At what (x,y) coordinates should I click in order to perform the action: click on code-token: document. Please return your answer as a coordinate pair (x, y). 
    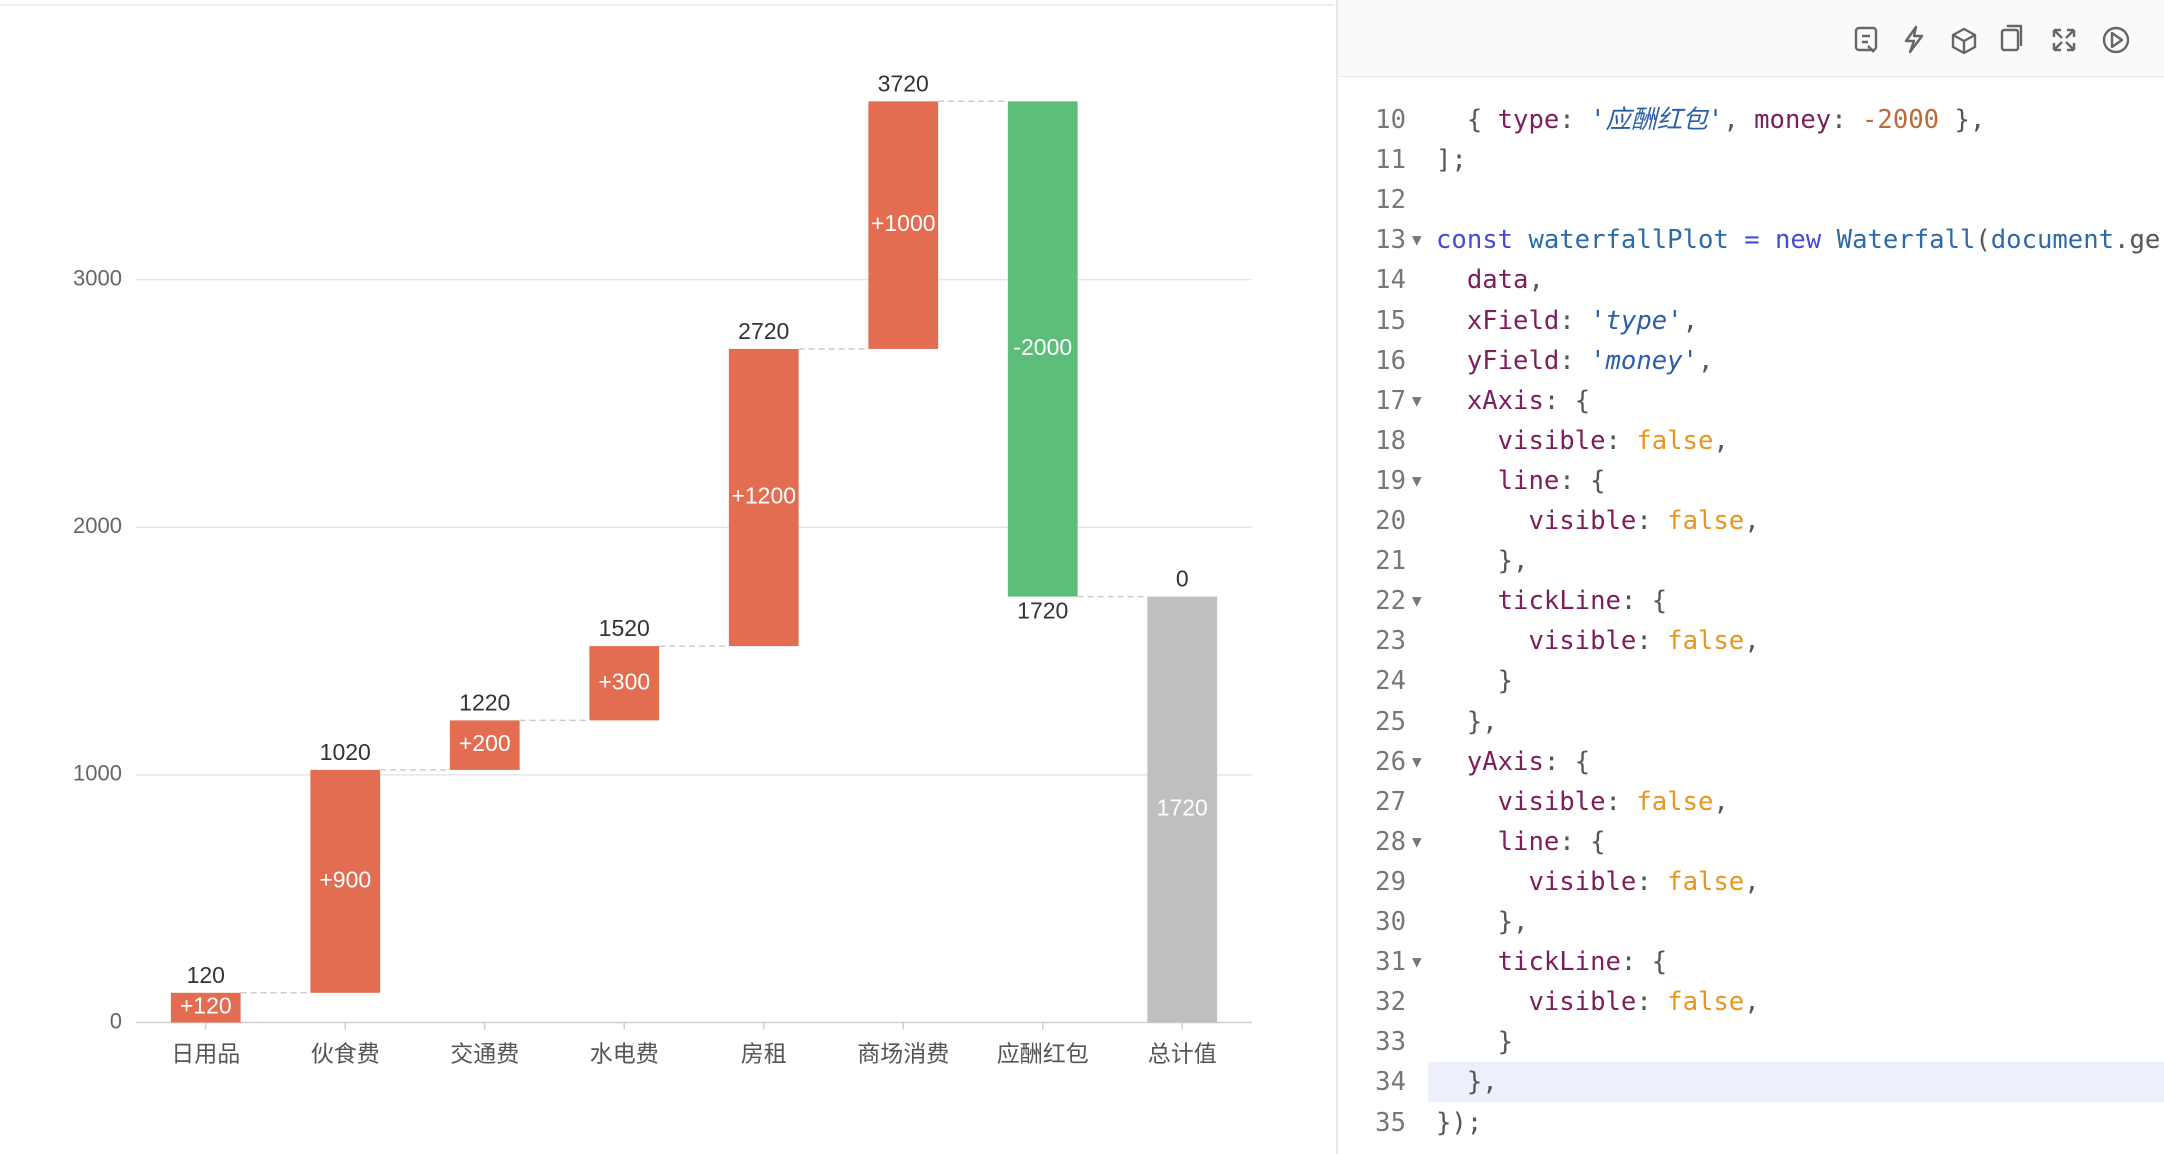
    Looking at the image, I should click on (2052, 240).